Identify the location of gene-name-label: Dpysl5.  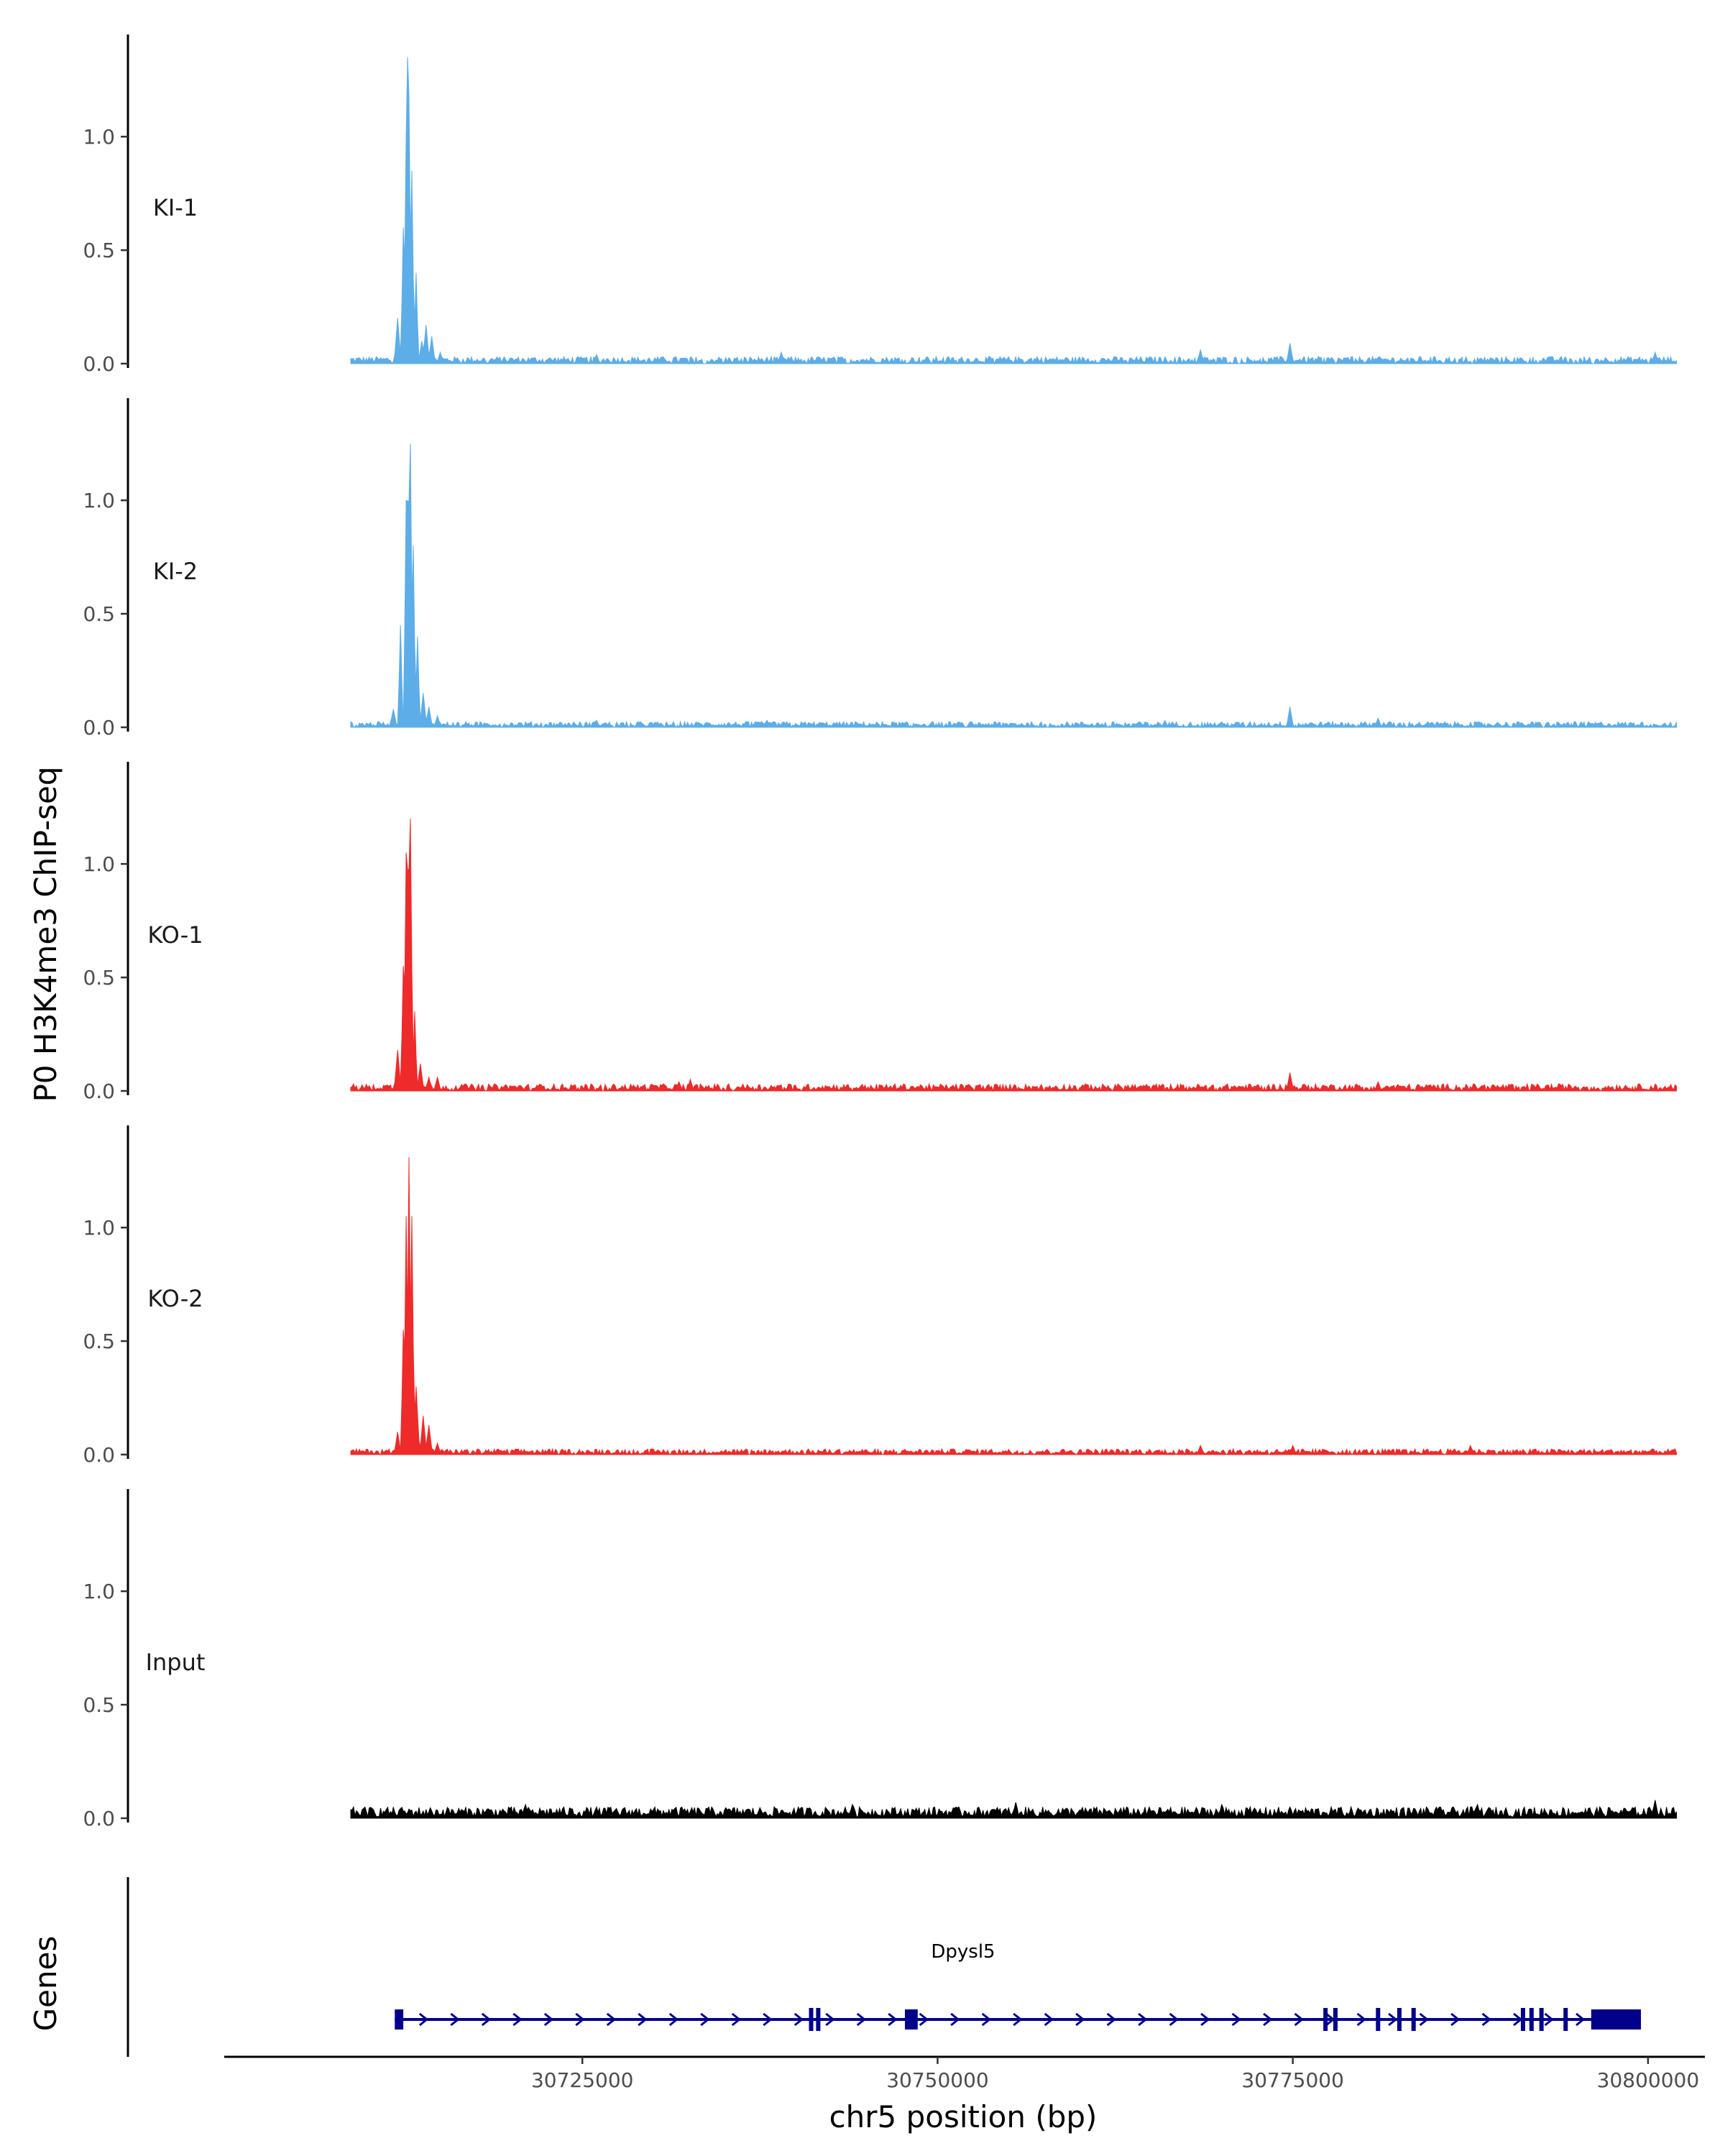
(963, 1952).